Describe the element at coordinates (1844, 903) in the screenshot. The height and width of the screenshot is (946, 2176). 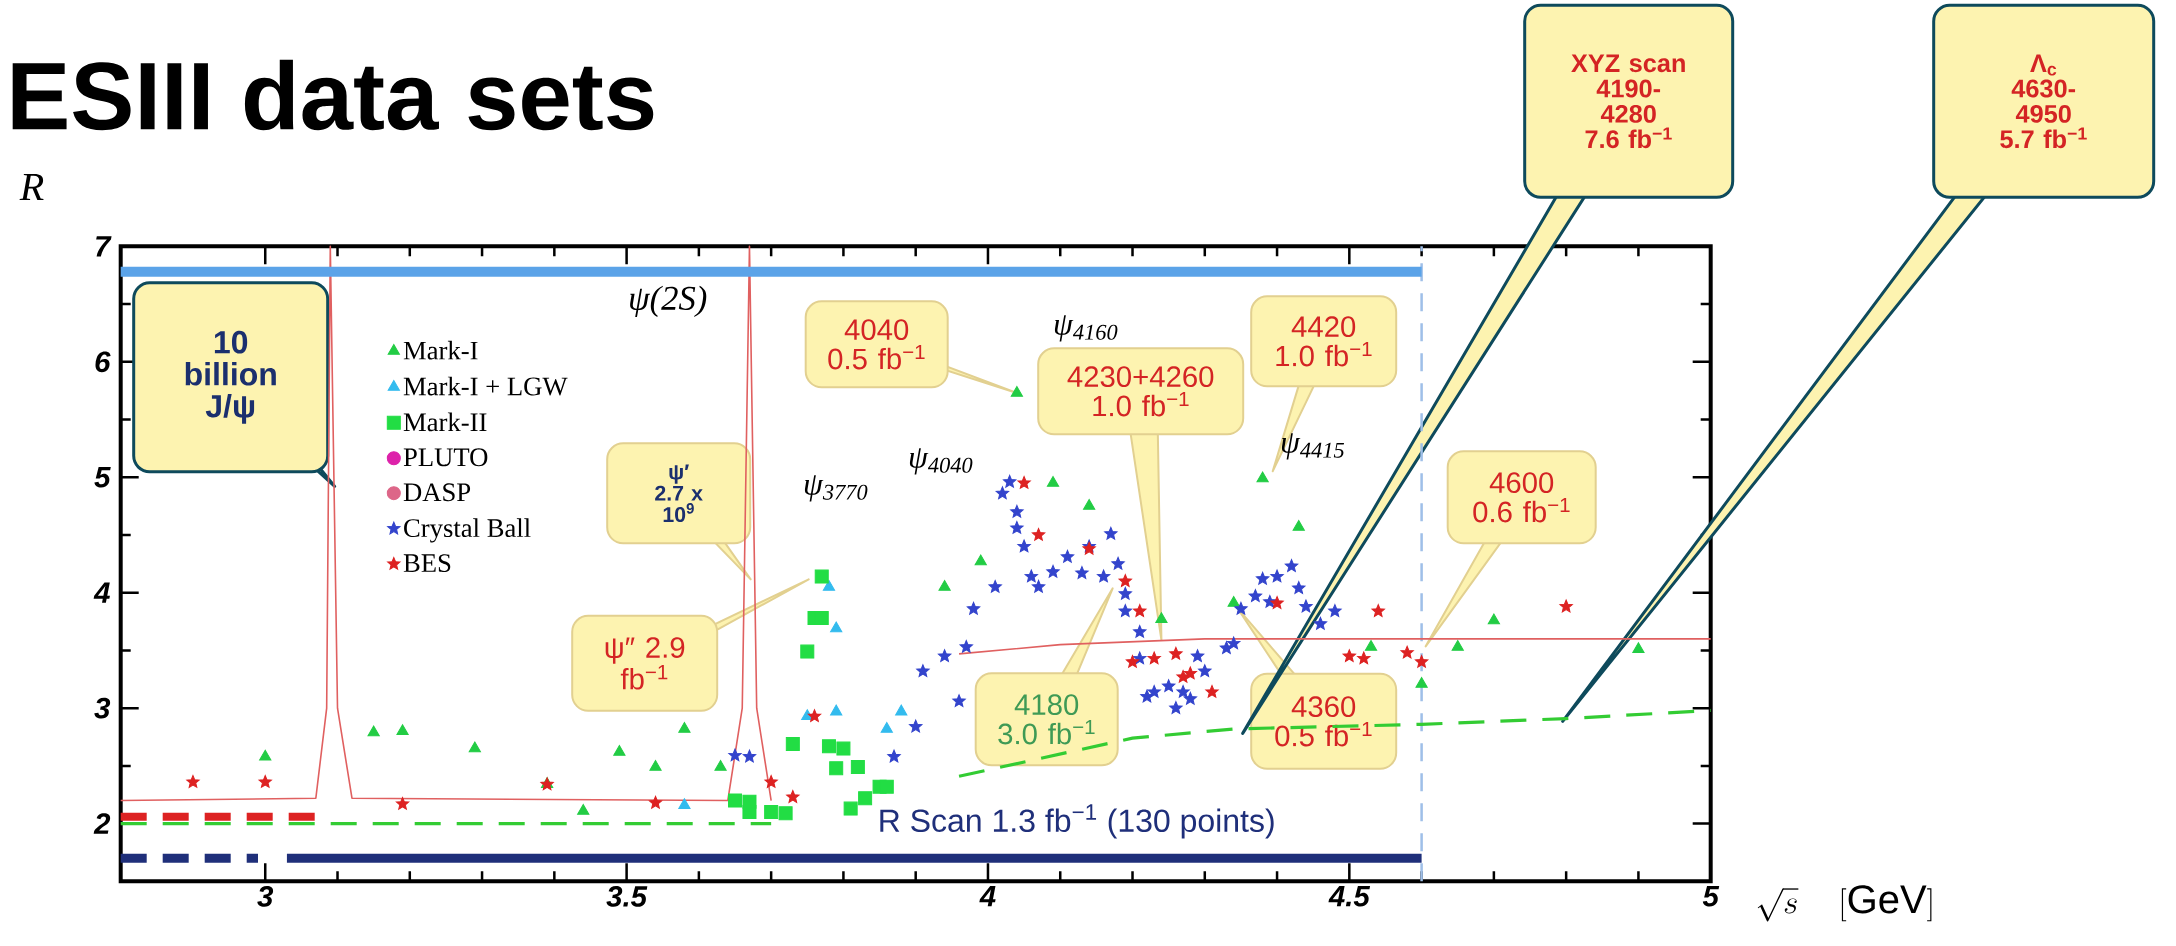
I see `x-axis-title: $\sqrt{s}\quad [\mathrm{GeV}]$` at that location.